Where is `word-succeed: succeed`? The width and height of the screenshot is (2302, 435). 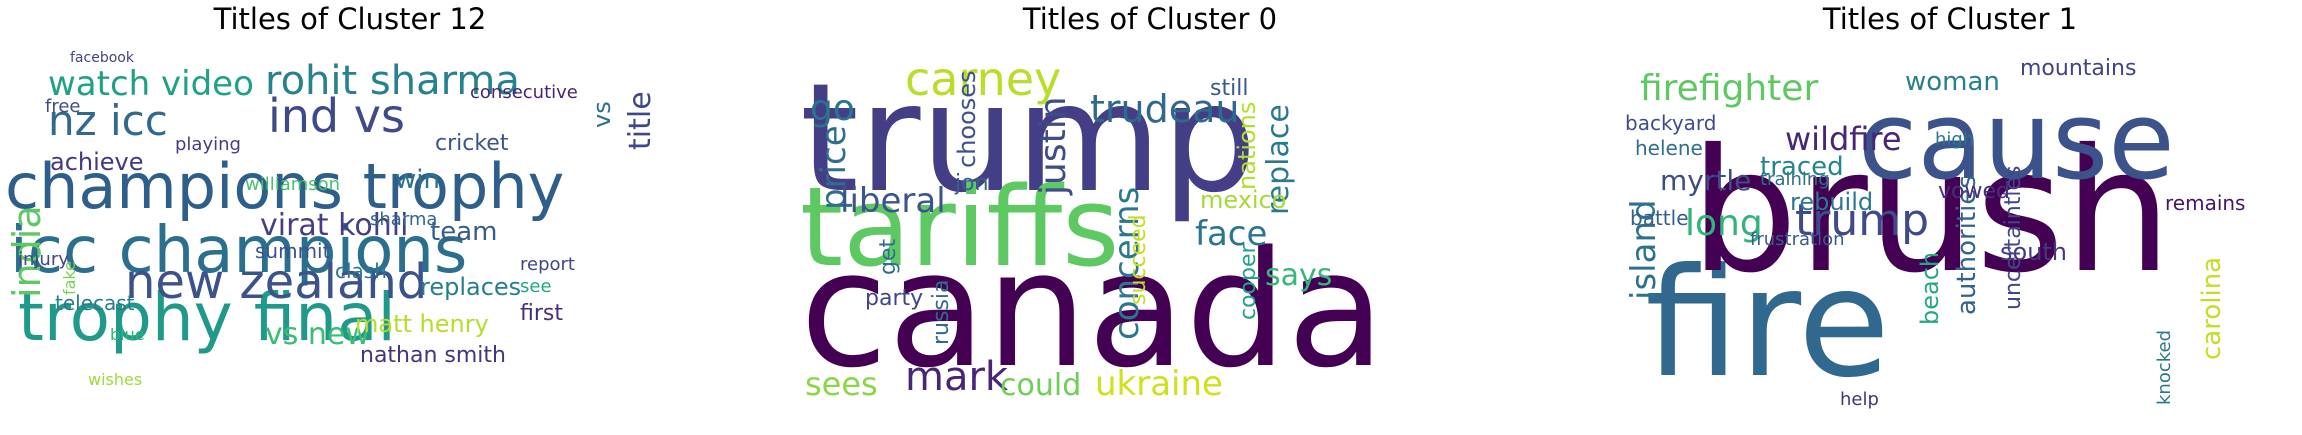
word-succeed: succeed is located at coordinates (1138, 259).